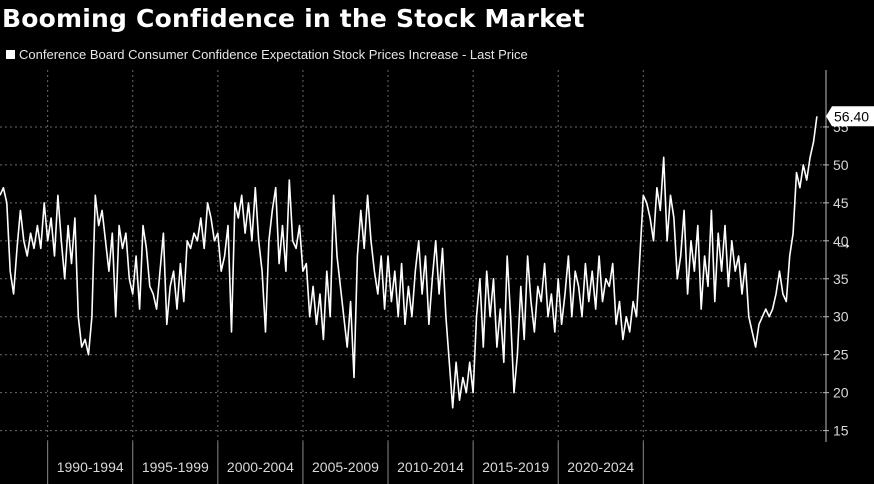  I want to click on chart-title: Booming Confidence in the Stock Market, so click(293, 18).